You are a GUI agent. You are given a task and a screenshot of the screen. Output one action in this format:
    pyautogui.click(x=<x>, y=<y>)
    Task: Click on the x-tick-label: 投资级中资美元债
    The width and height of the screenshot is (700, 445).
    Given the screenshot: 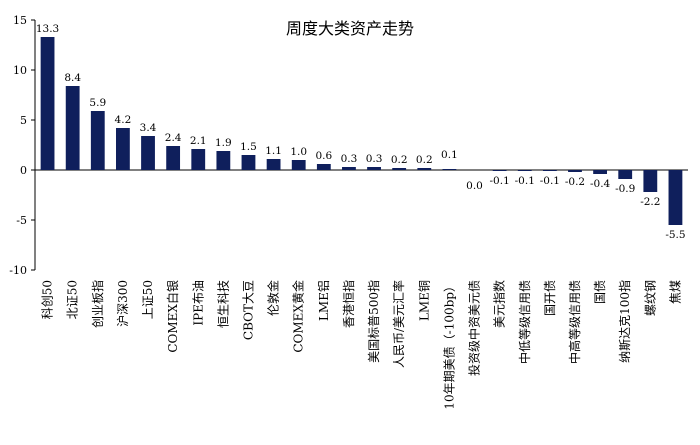 What is the action you would take?
    pyautogui.click(x=474, y=328)
    